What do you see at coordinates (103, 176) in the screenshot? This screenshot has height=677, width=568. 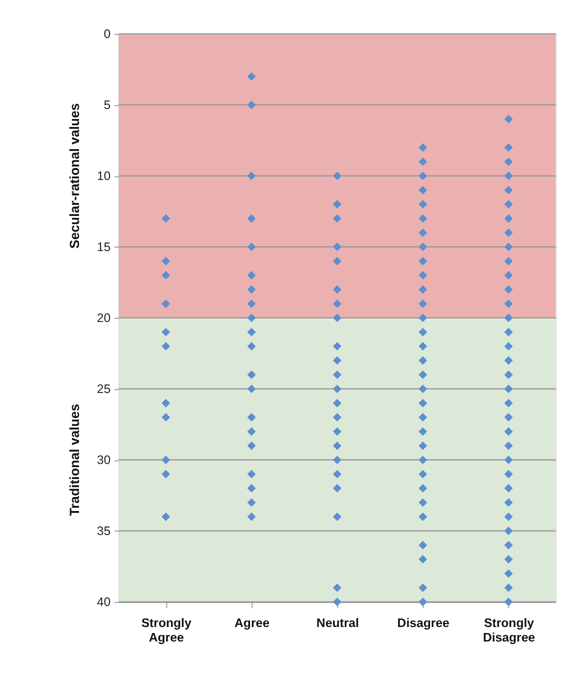 I see `y-tick-label: 10` at bounding box center [103, 176].